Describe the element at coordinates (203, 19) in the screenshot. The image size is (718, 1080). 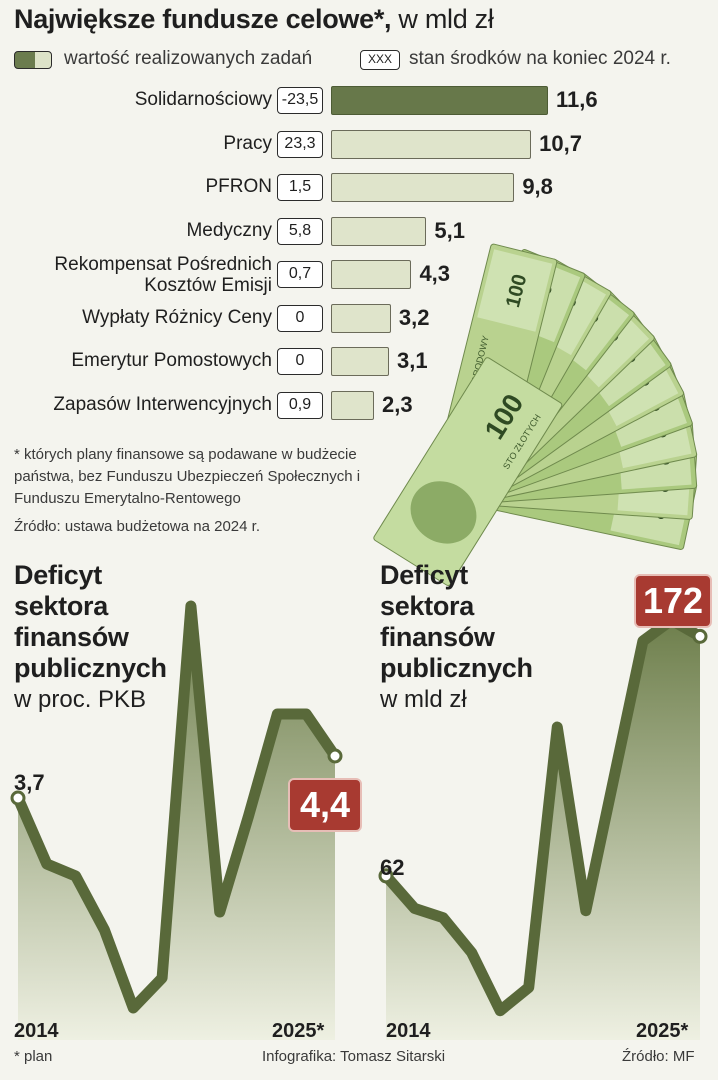
I see `title-bold: Największe fundusze celowe*,` at that location.